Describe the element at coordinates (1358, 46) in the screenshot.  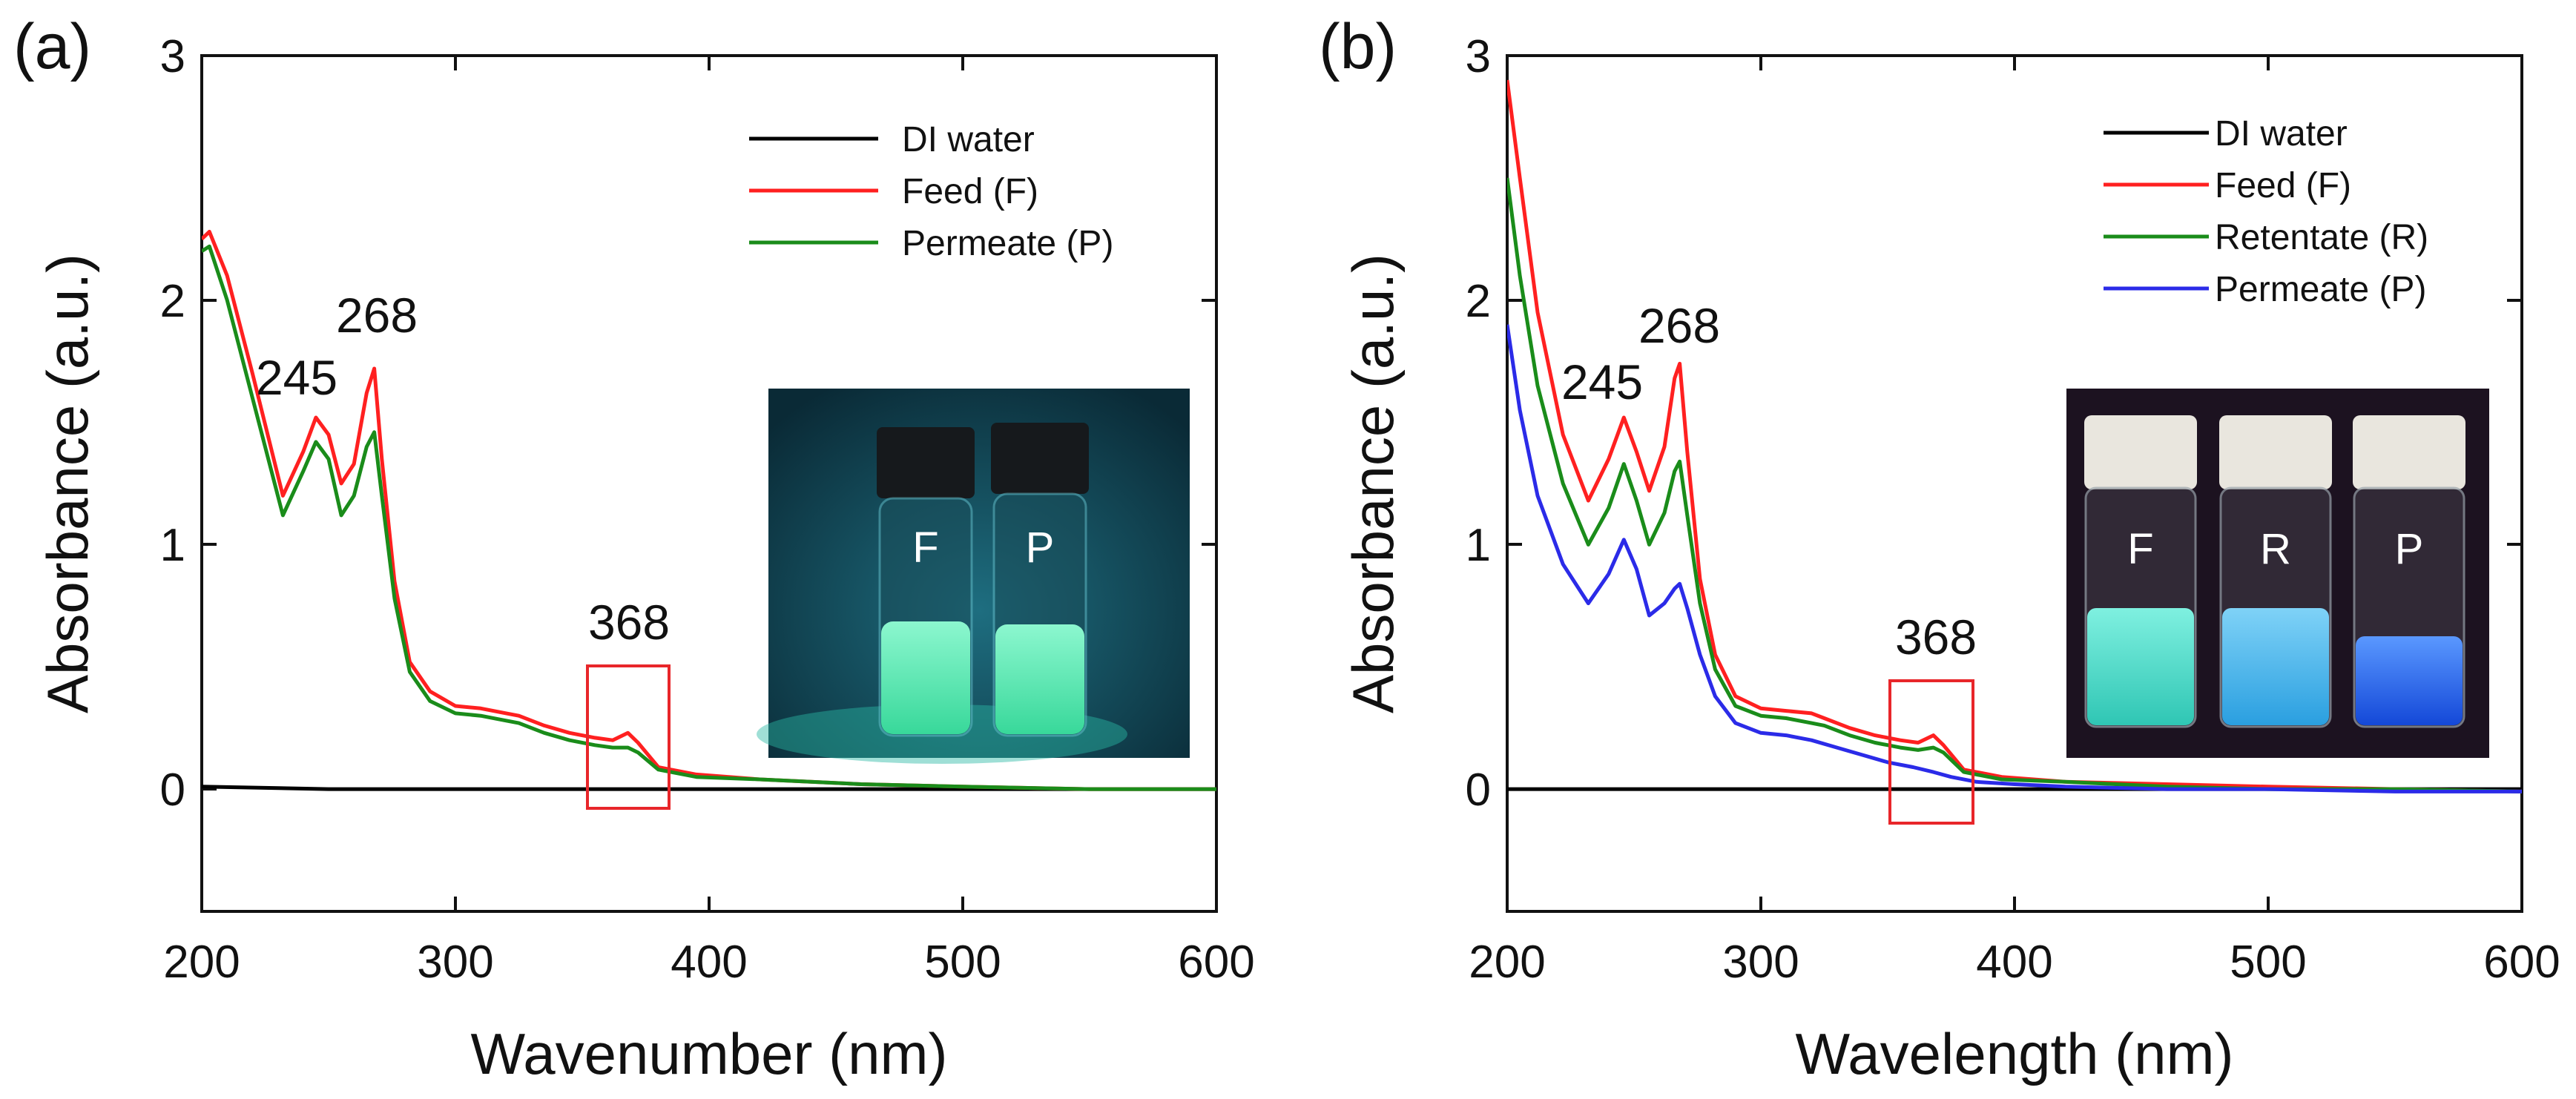
I see `panel-b-label: (b)` at that location.